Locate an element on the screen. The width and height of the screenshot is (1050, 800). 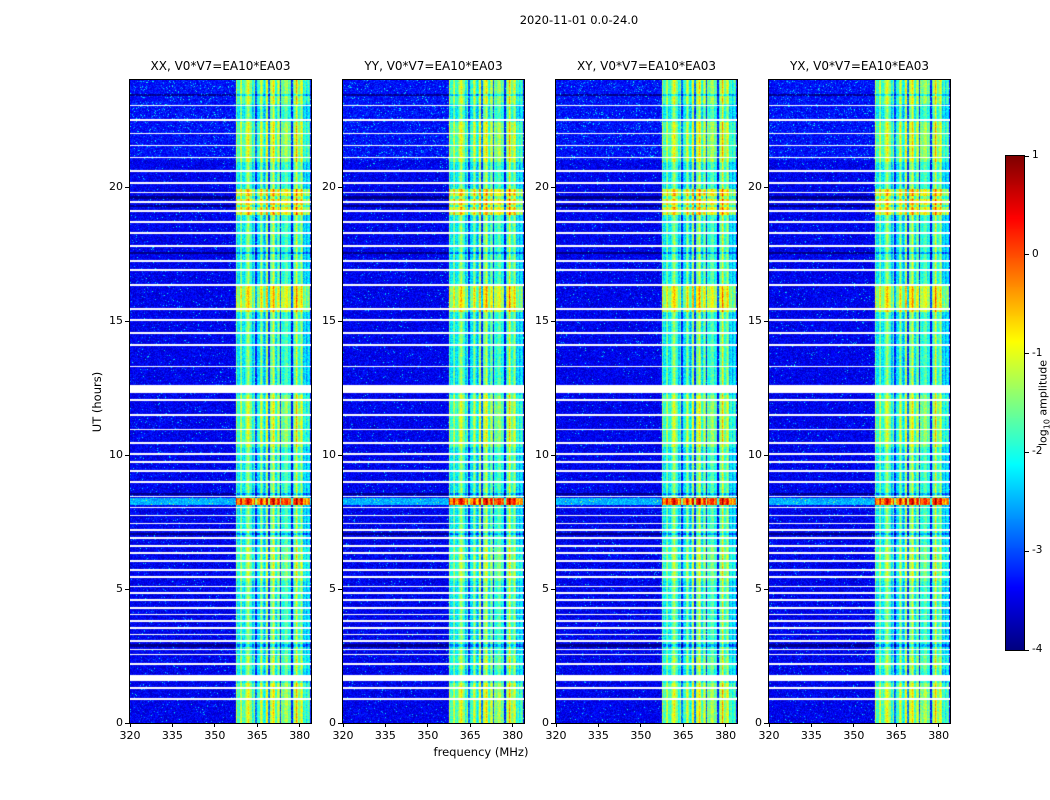
figure-title: 2020-11-01 0.0-24.0 is located at coordinates (579, 20).